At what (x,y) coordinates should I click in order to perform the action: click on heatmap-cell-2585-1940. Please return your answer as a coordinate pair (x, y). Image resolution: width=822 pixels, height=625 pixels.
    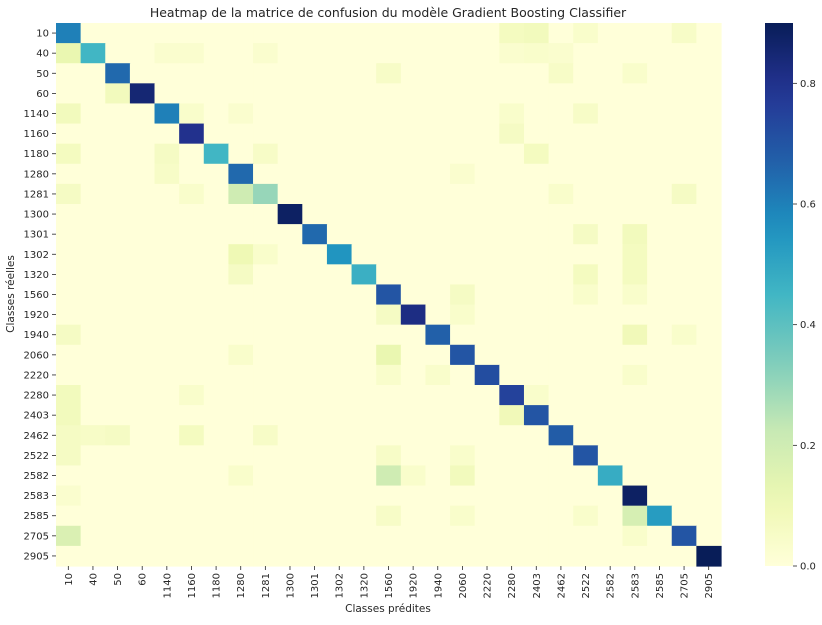
    Looking at the image, I should click on (438, 516).